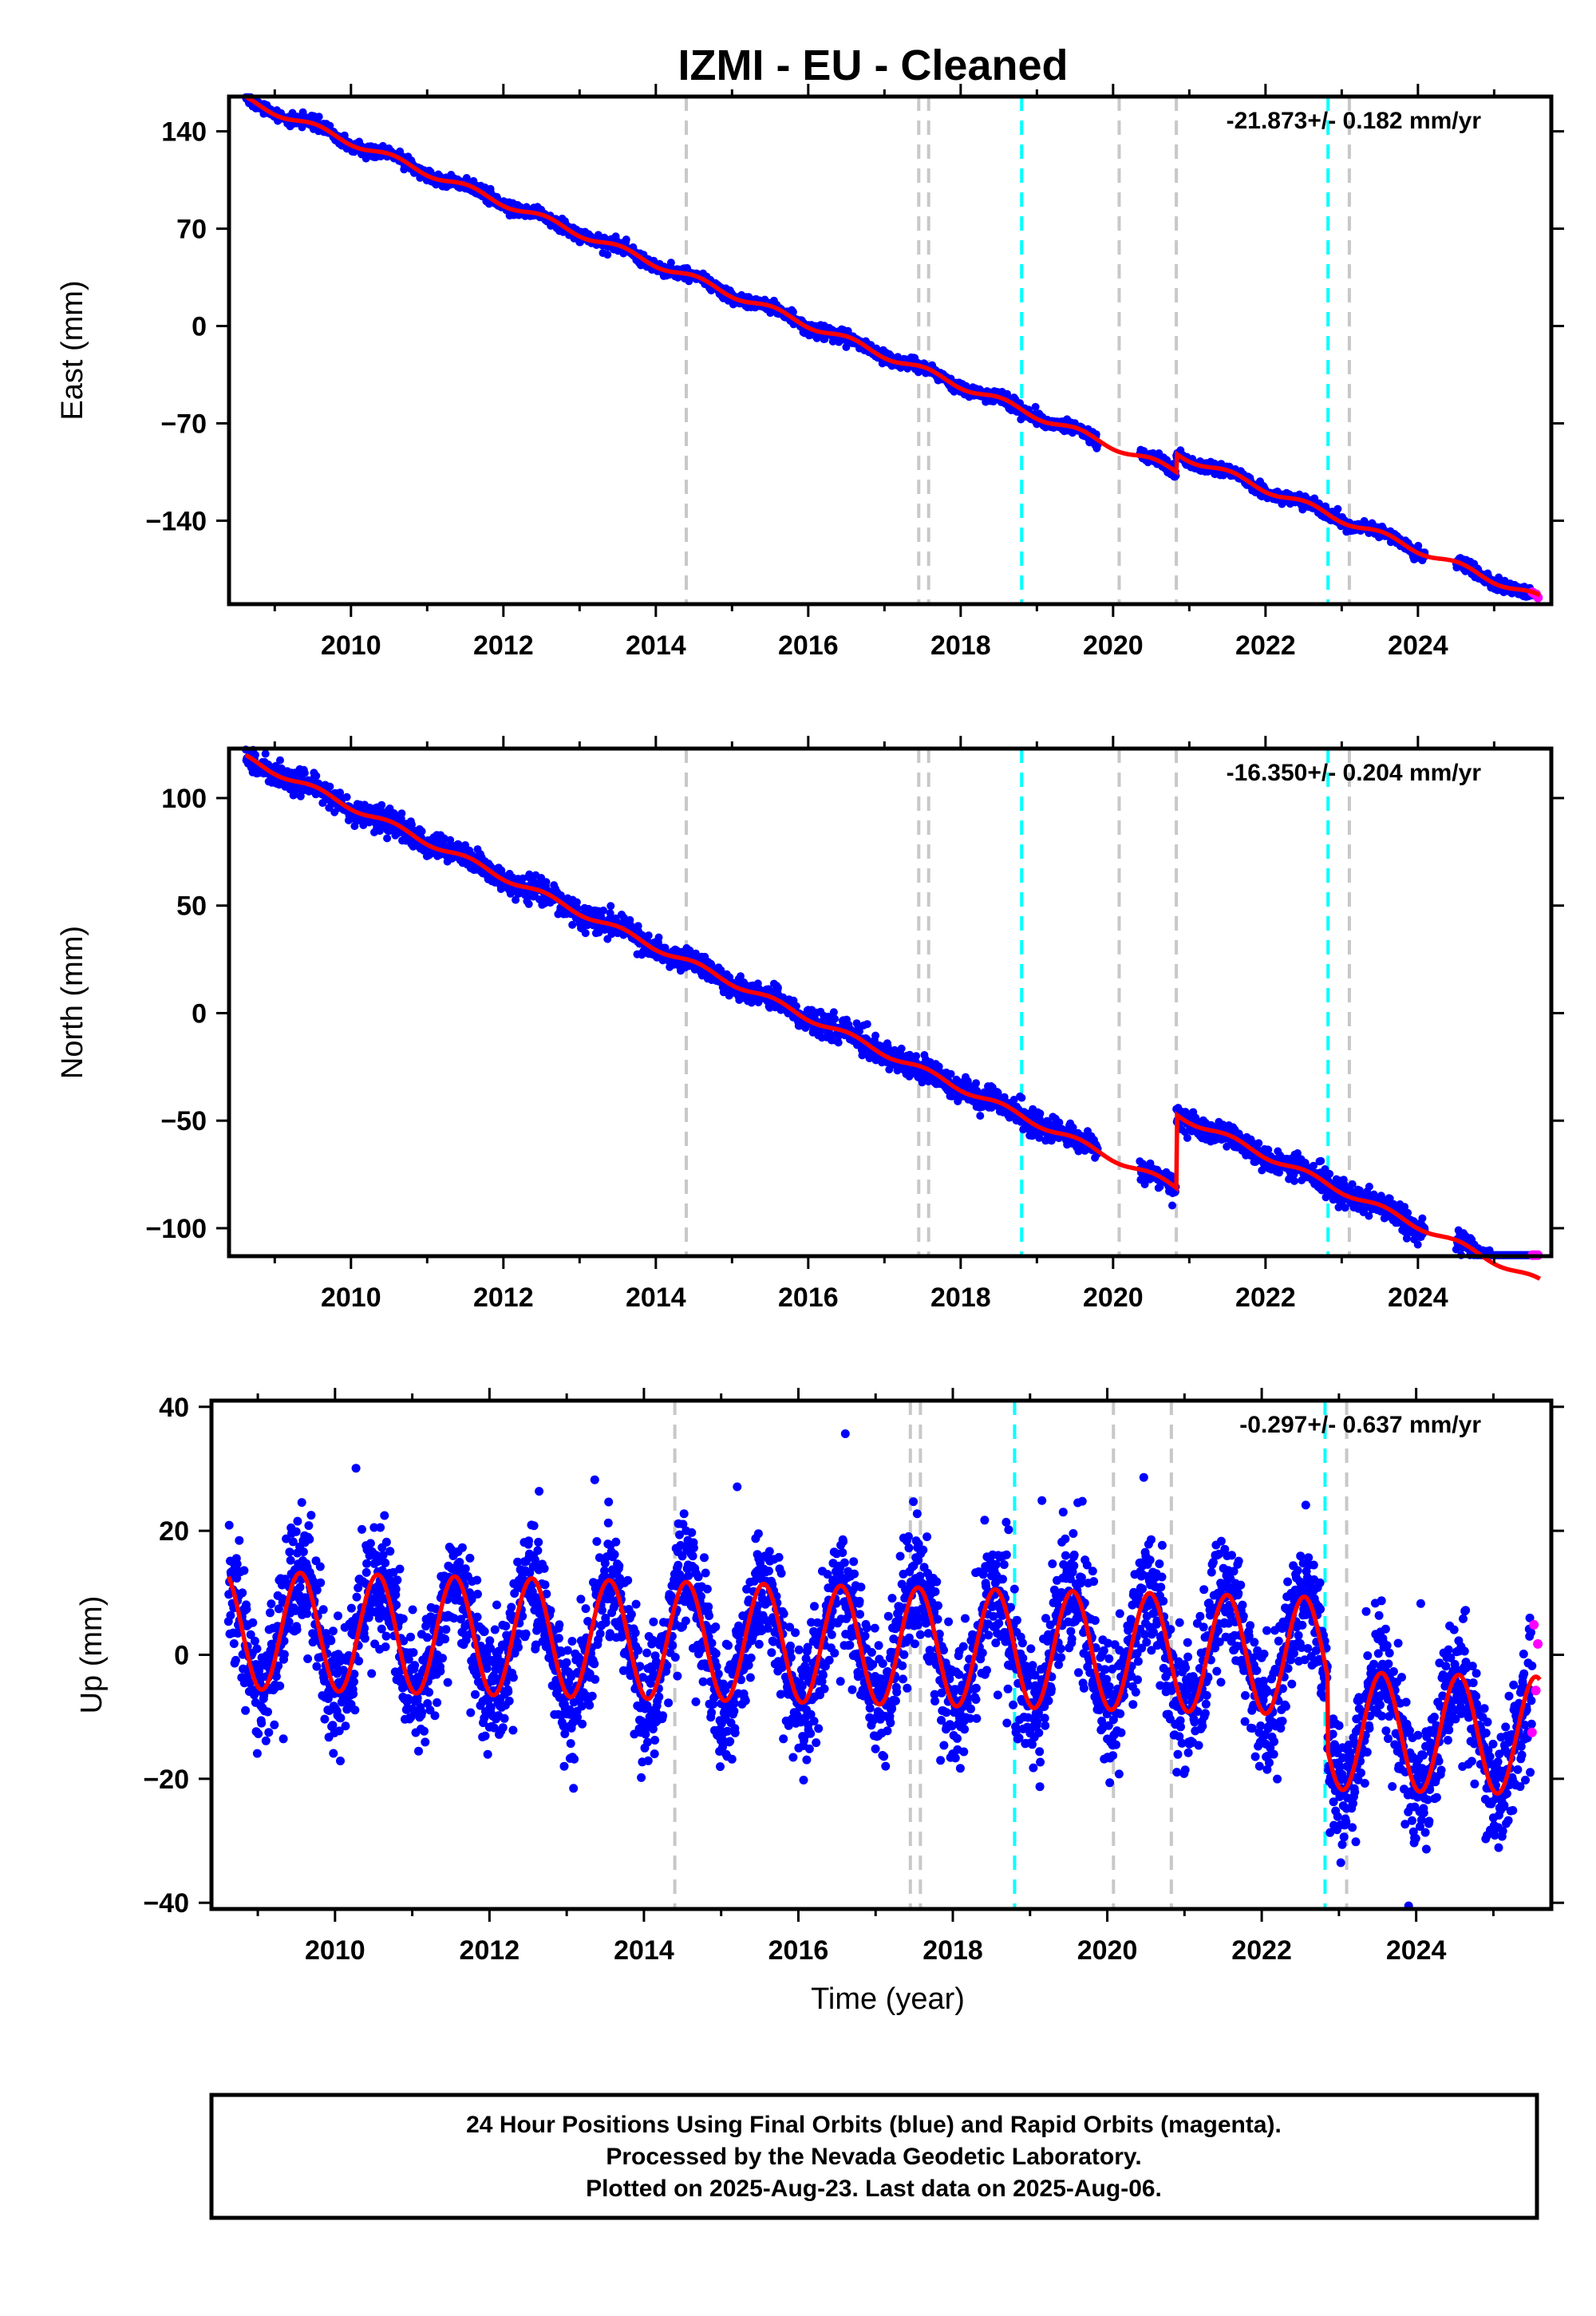 This screenshot has width=1596, height=2316. Describe the element at coordinates (351, 645) in the screenshot. I see `x-tick-label: 2010` at that location.